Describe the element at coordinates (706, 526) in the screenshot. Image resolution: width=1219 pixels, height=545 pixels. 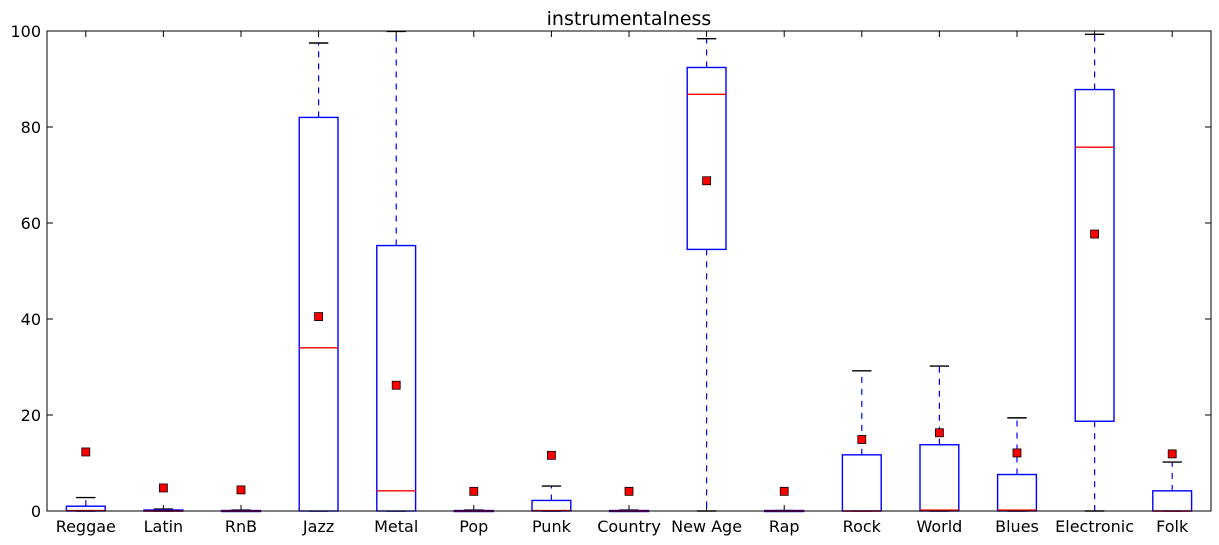
I see `x-tick-label: New Age` at that location.